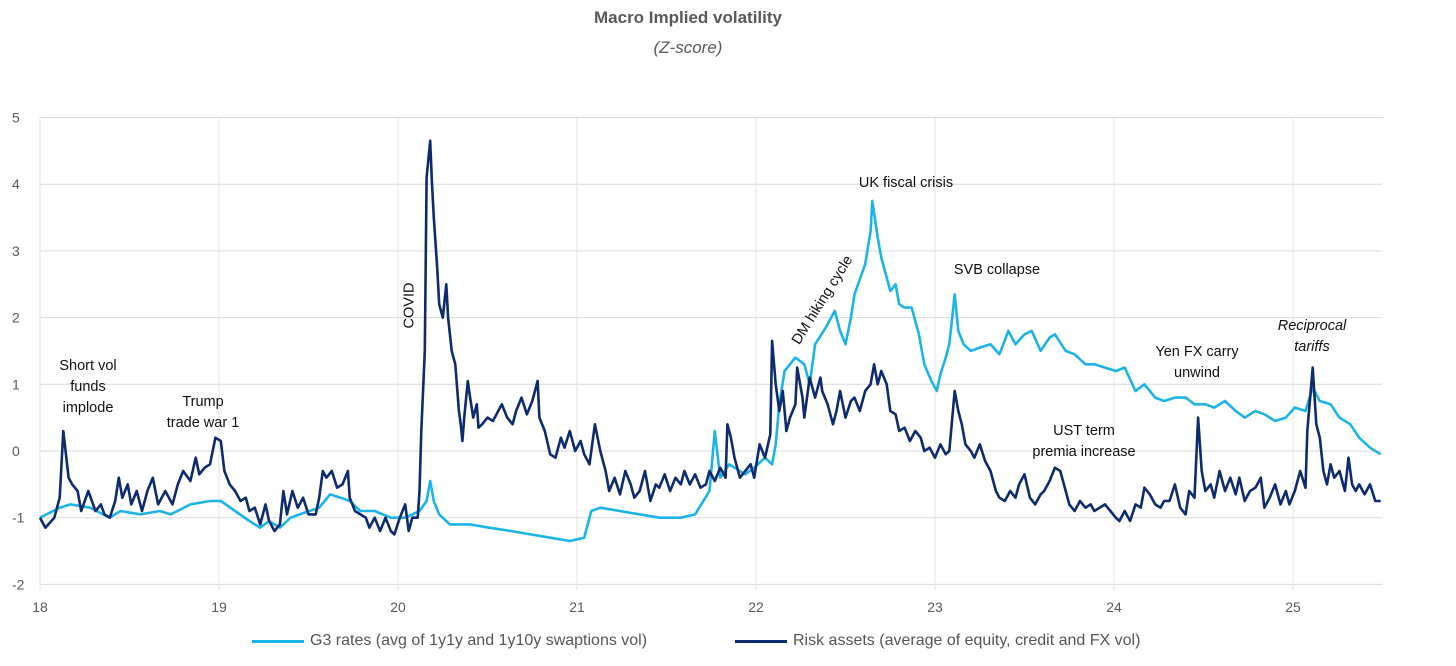 The image size is (1456, 666). Describe the element at coordinates (761, 641) in the screenshot. I see `legend-swatch-risk-assets` at that location.